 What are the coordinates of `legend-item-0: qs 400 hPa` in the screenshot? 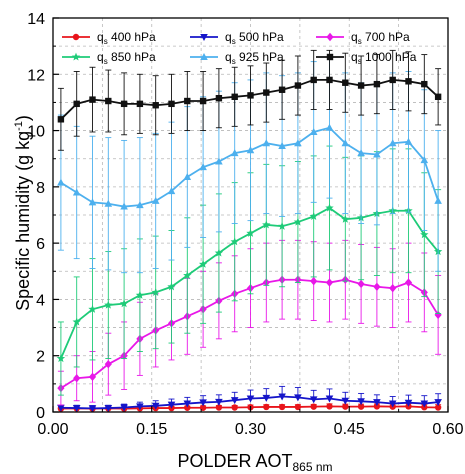 It's located at (109, 38).